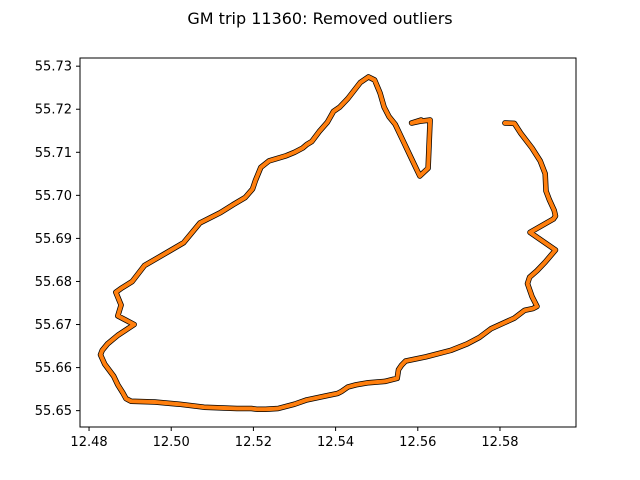  Describe the element at coordinates (335, 442) in the screenshot. I see `x-tick-label: 12.54` at that location.